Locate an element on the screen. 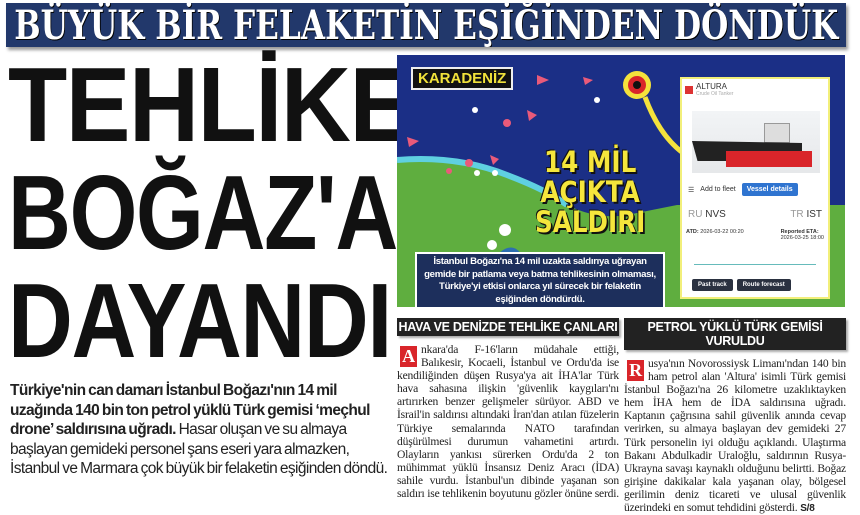  top-banner: BÜYÜK BİR FELAKETİN EŞİĞİNDEN DÖNDÜK is located at coordinates (426, 25).